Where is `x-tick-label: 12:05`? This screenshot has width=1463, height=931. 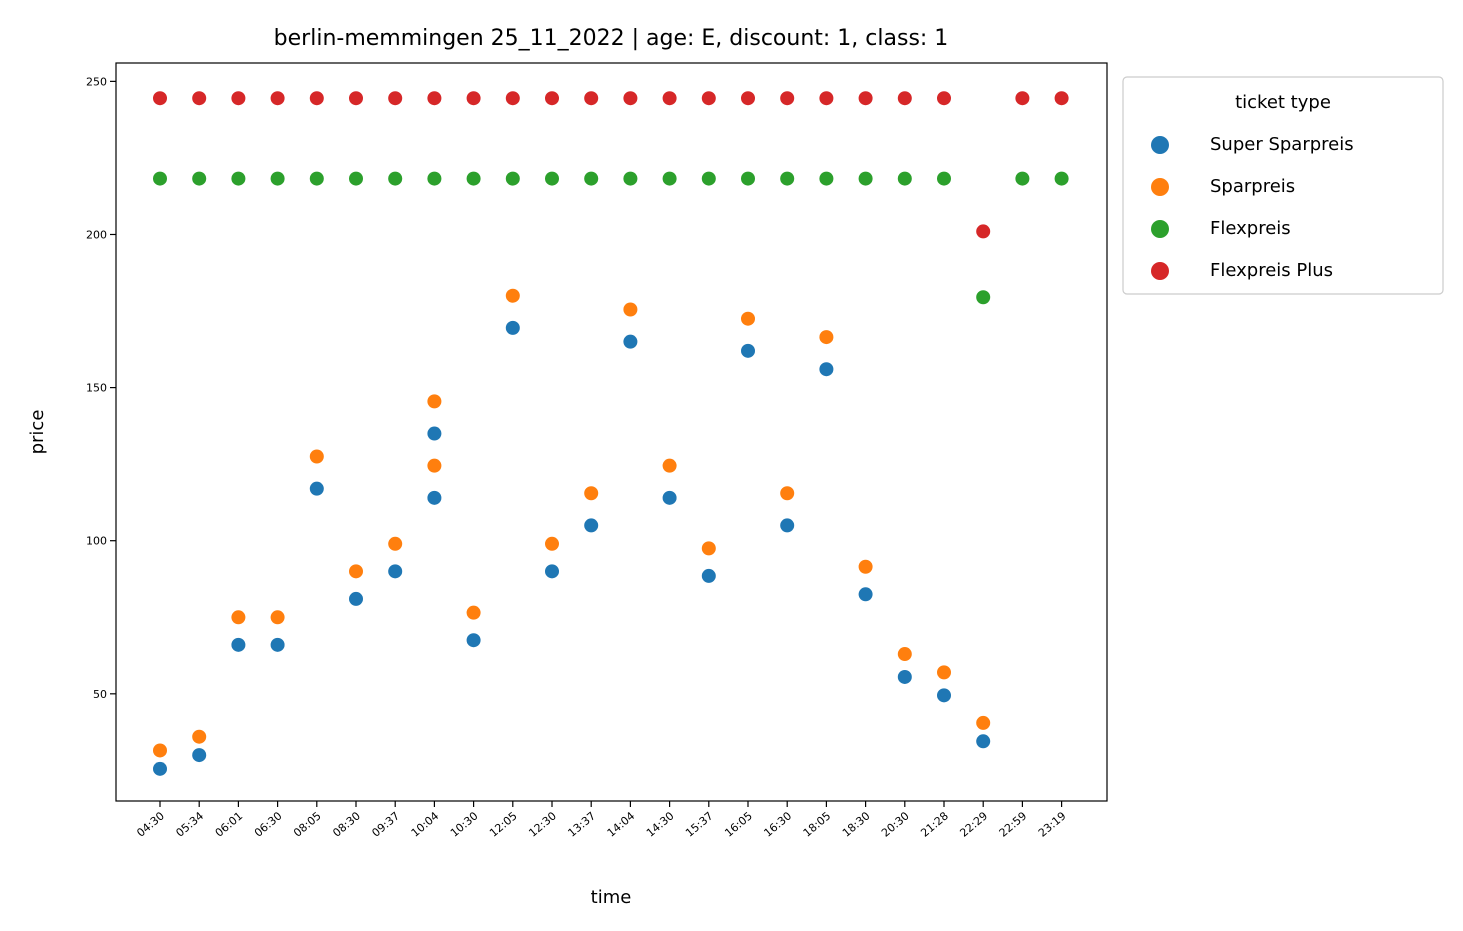 x-tick-label: 12:05 is located at coordinates (503, 824).